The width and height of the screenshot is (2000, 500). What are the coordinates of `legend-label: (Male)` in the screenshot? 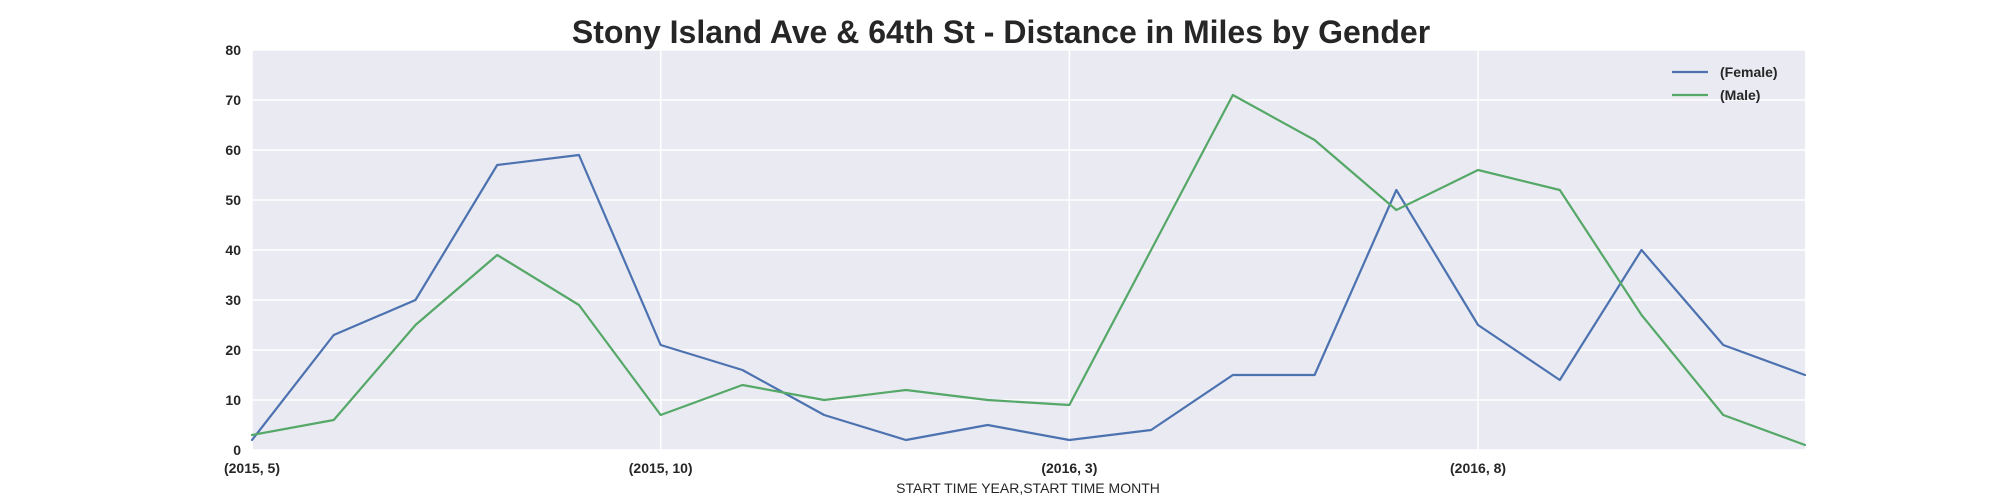 It's located at (1740, 95).